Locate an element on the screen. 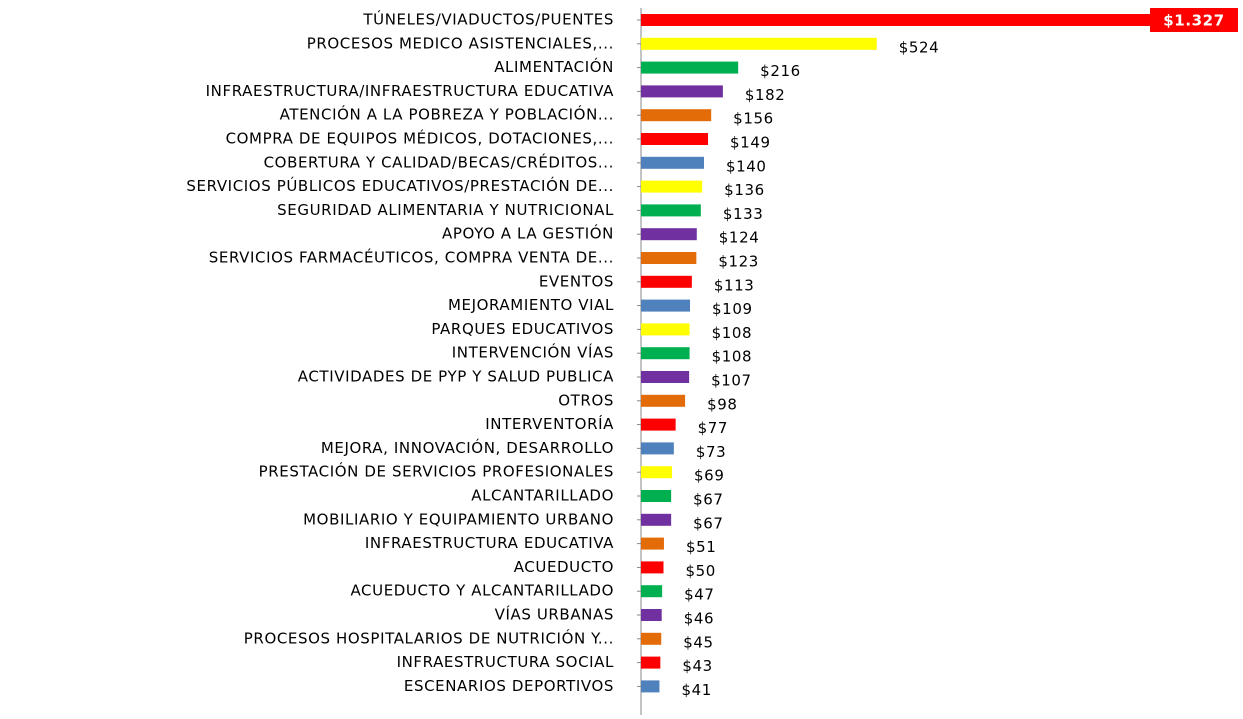 The height and width of the screenshot is (719, 1243). category-label: ESCENARIOS DEPORTIVOS is located at coordinates (509, 686).